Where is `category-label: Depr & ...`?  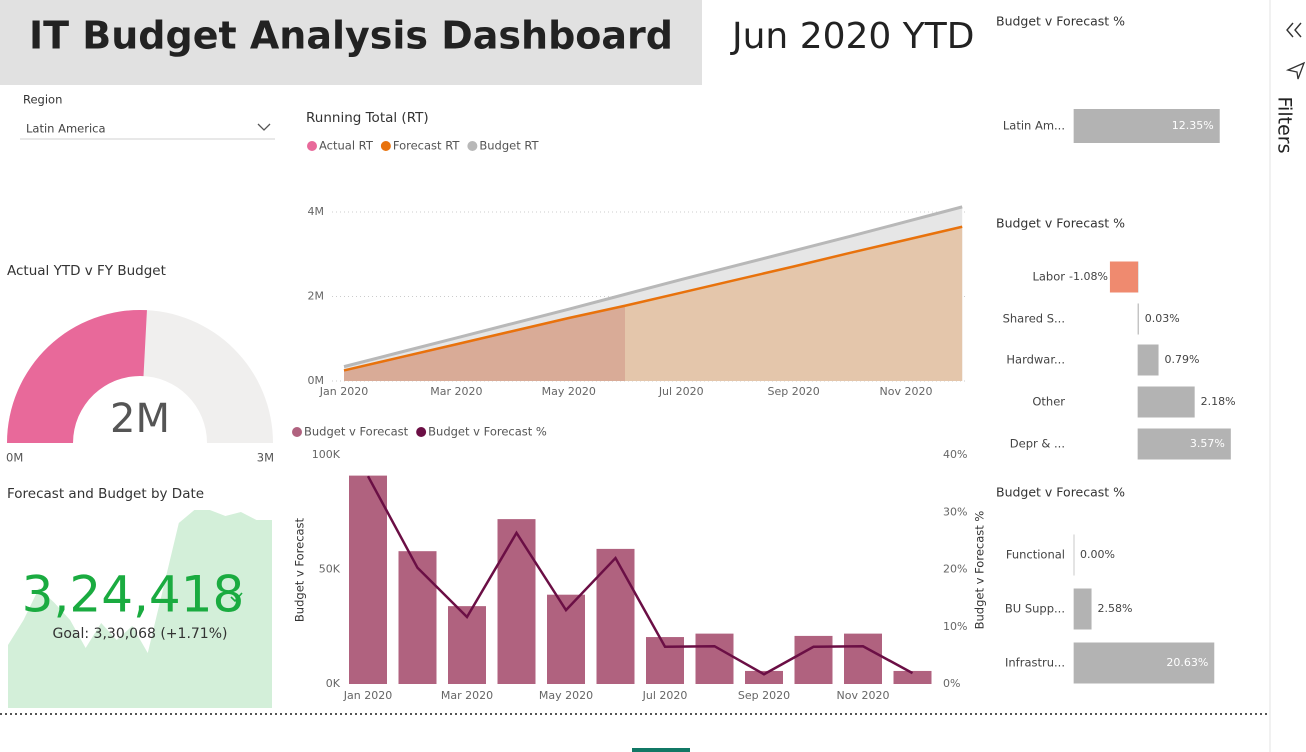 category-label: Depr & ... is located at coordinates (1037, 444).